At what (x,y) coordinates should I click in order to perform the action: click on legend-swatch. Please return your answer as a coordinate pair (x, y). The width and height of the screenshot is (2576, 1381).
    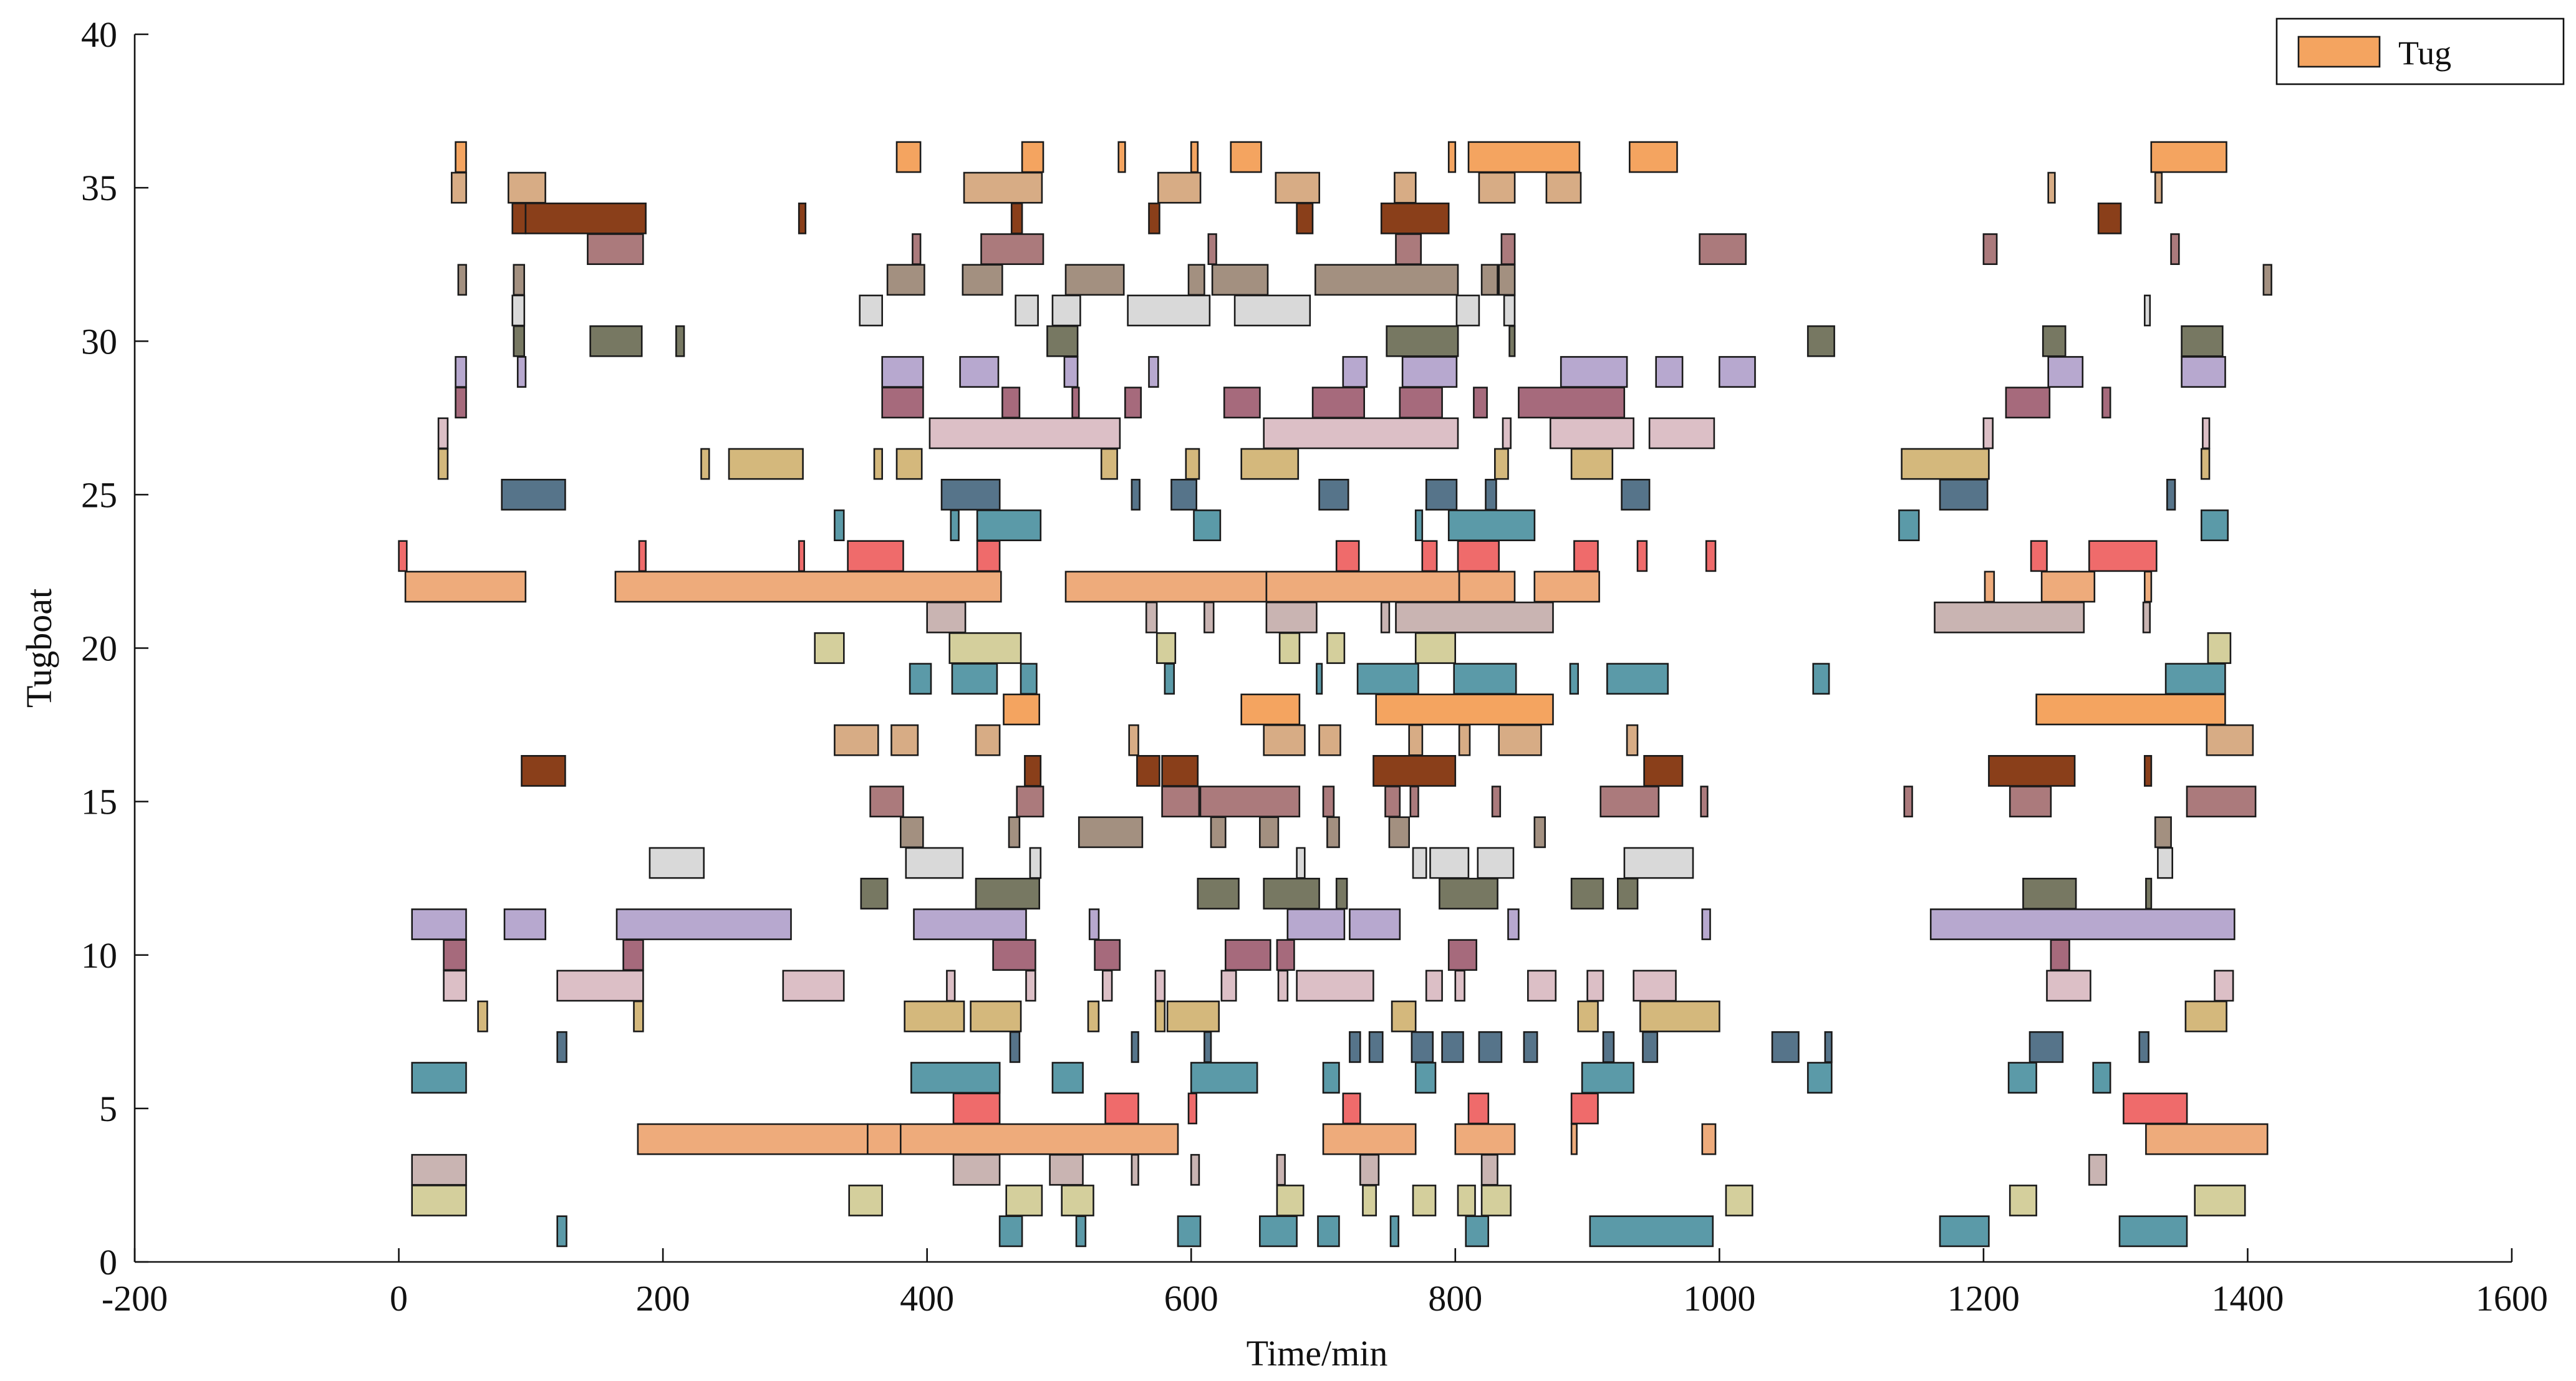
    Looking at the image, I should click on (2339, 52).